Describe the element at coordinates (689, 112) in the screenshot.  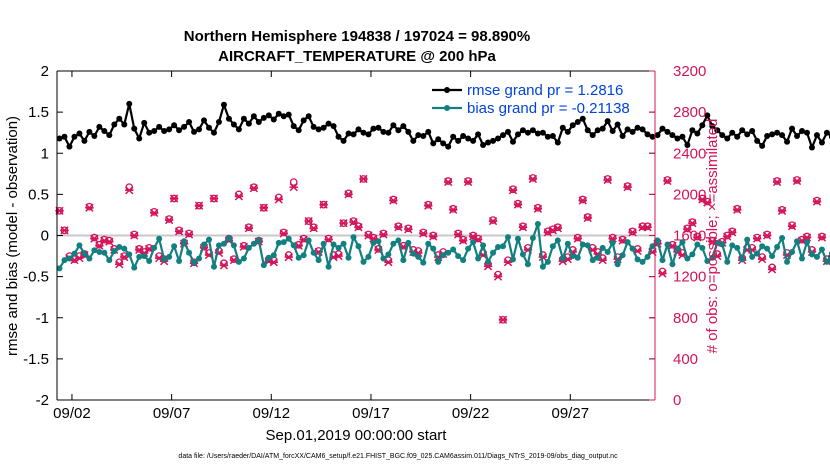
I see `y-tick-label-right: 2800` at that location.